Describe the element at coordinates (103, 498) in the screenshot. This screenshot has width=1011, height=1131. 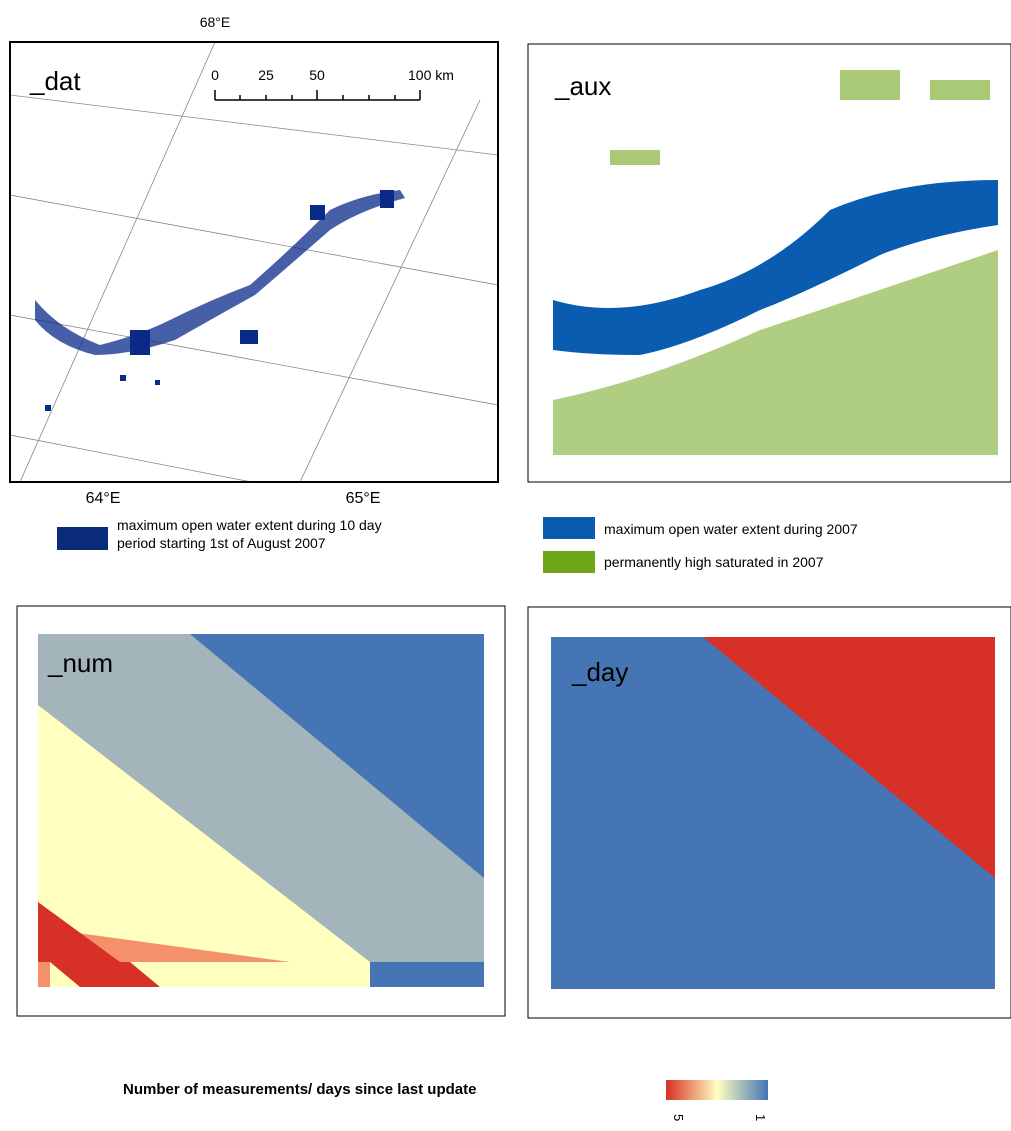
I see `lon-label: 64°E` at that location.